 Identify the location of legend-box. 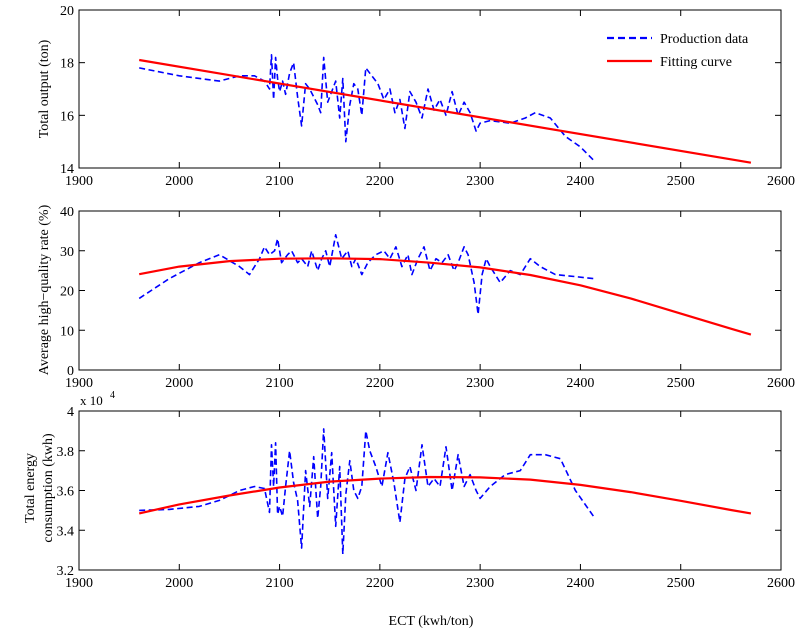
(680, 48).